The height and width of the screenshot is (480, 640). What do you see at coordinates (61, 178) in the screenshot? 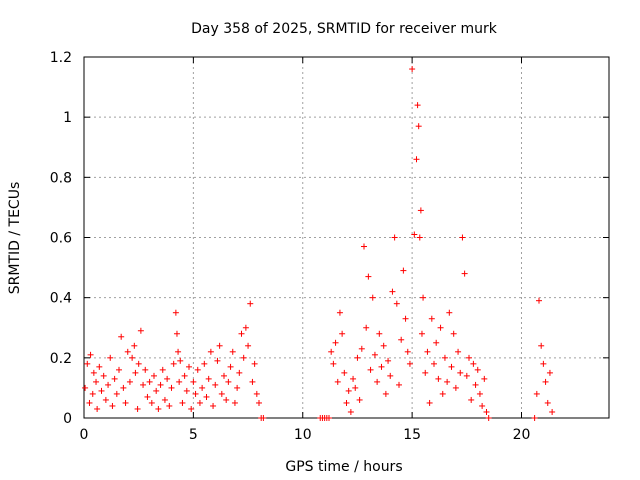
I see `y-tick-label: 0.8` at bounding box center [61, 178].